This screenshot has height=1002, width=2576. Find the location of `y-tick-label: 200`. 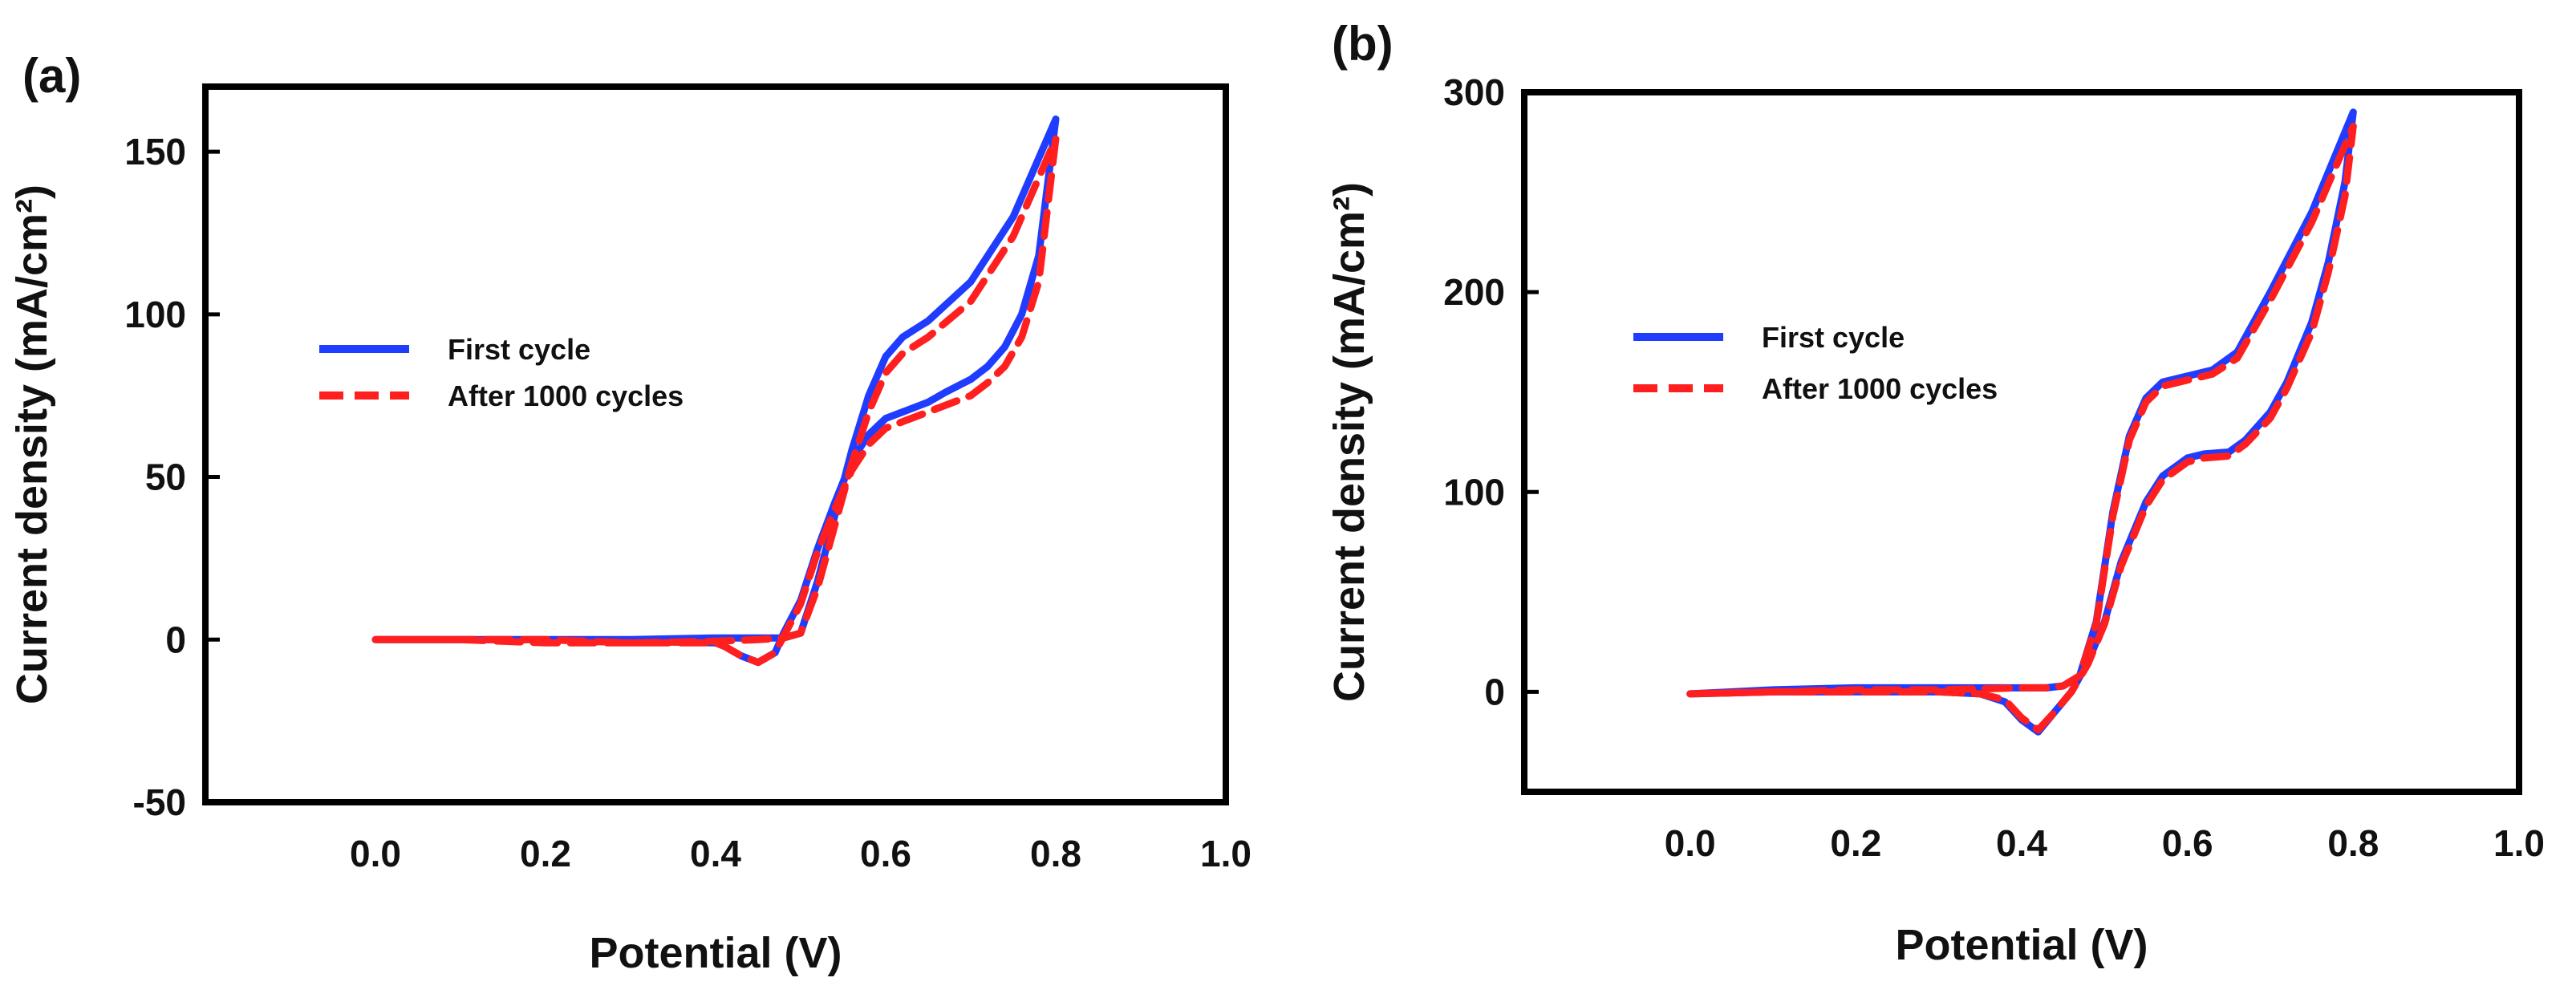

y-tick-label: 200 is located at coordinates (1474, 292).